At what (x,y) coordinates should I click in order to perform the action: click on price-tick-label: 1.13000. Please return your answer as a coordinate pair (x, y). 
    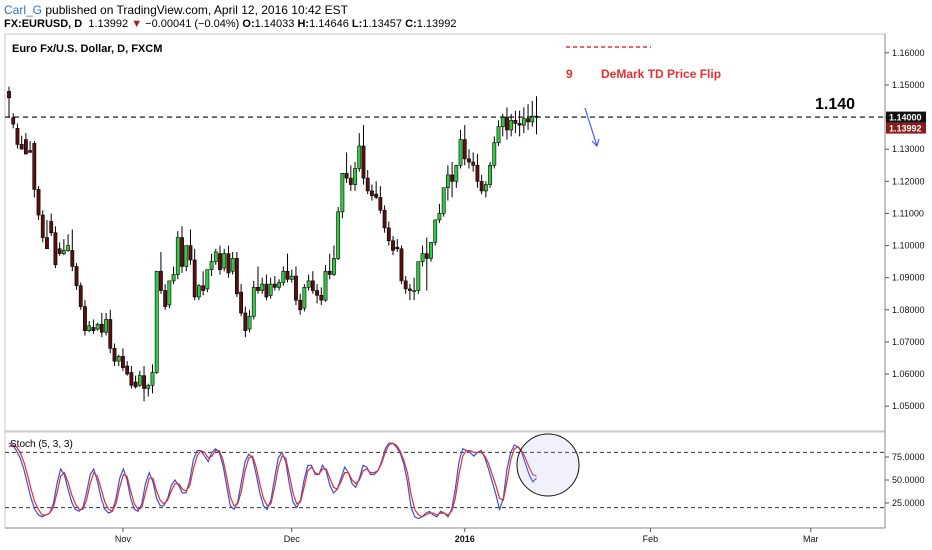
    Looking at the image, I should click on (908, 149).